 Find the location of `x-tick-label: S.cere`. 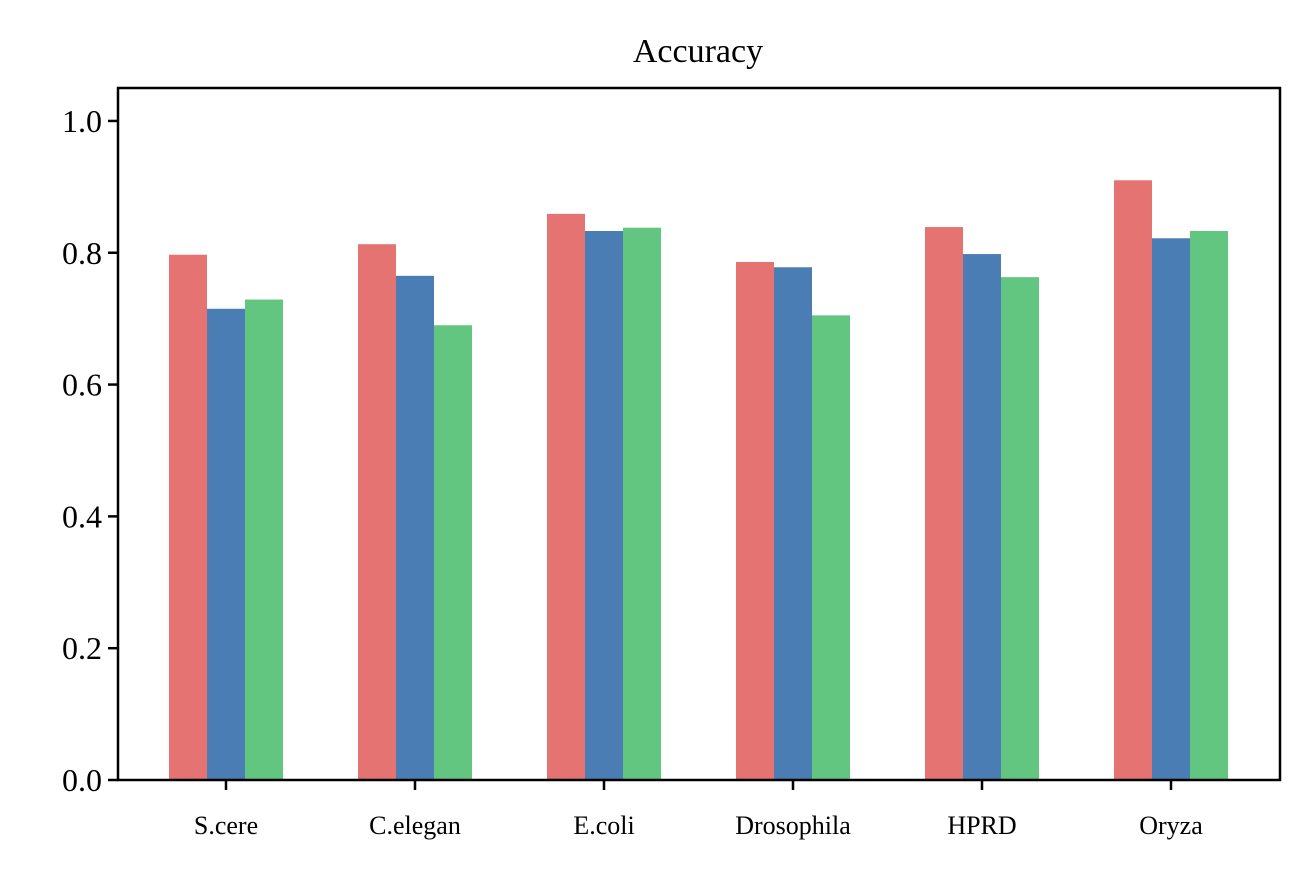

x-tick-label: S.cere is located at coordinates (226, 825).